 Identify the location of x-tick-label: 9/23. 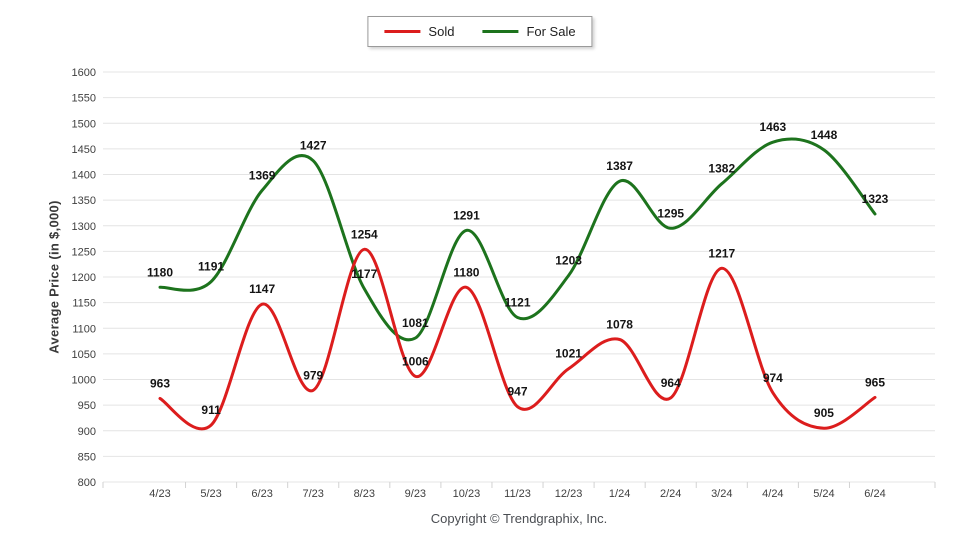
(415, 494).